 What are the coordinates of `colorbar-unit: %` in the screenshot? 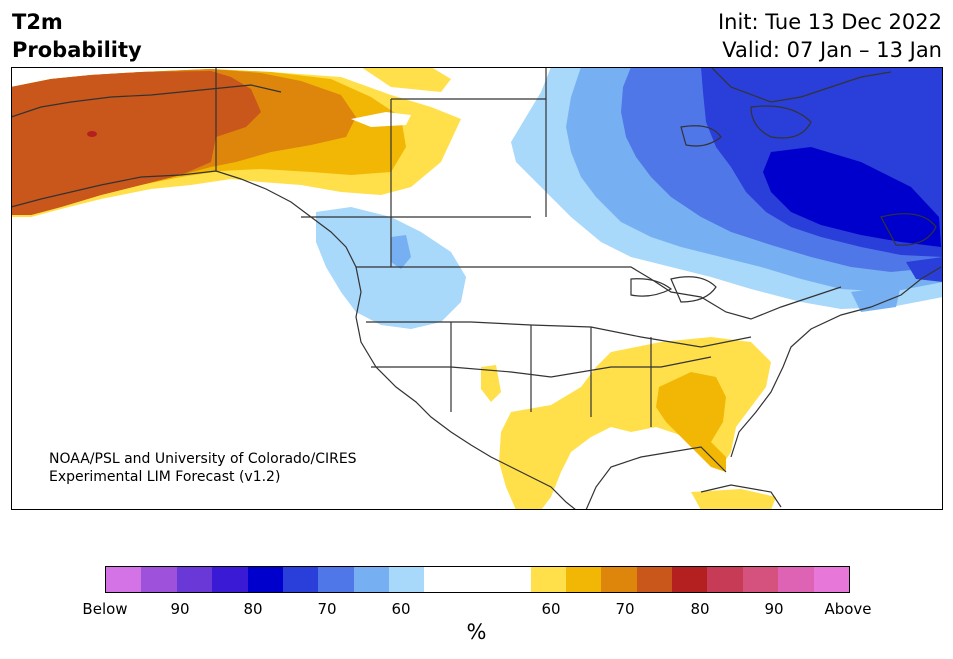 It's located at (476, 632).